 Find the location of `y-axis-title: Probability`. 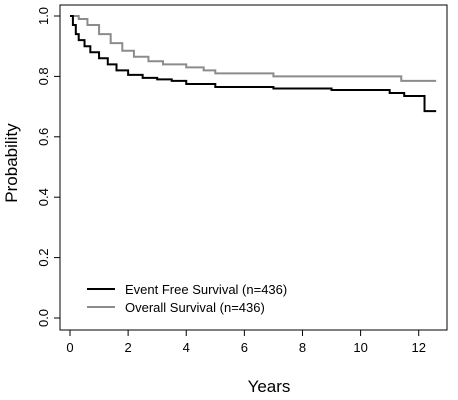

y-axis-title: Probability is located at coordinates (11, 163).